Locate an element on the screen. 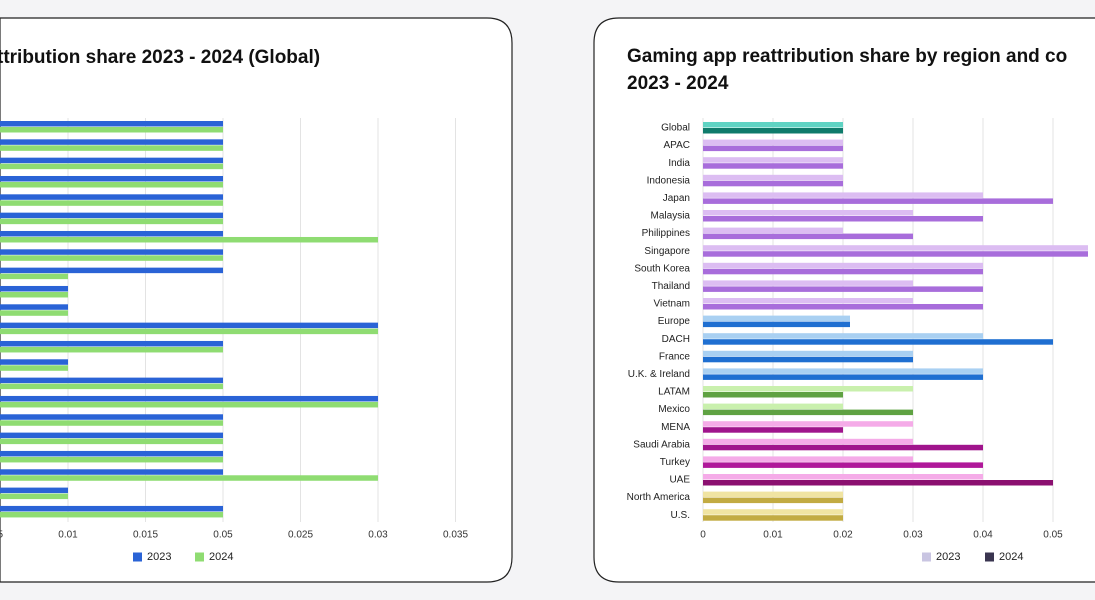 Image resolution: width=1095 pixels, height=600 pixels. category-label: Vietnam is located at coordinates (671, 304).